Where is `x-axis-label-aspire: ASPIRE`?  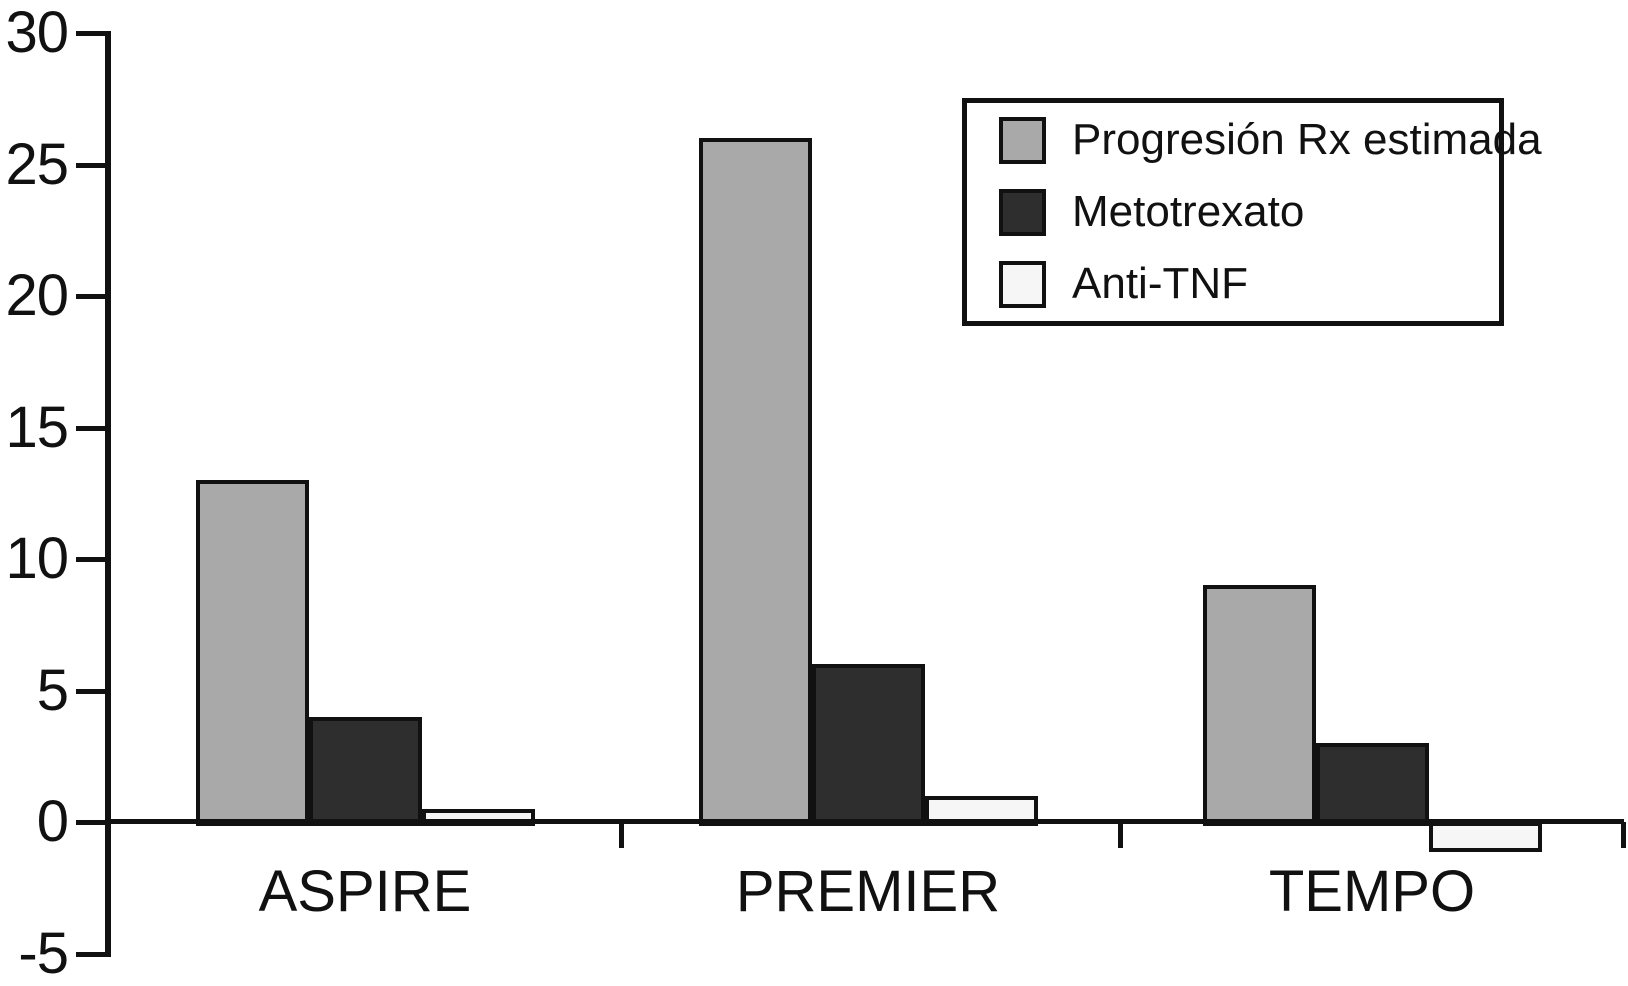 x-axis-label-aspire: ASPIRE is located at coordinates (365, 891).